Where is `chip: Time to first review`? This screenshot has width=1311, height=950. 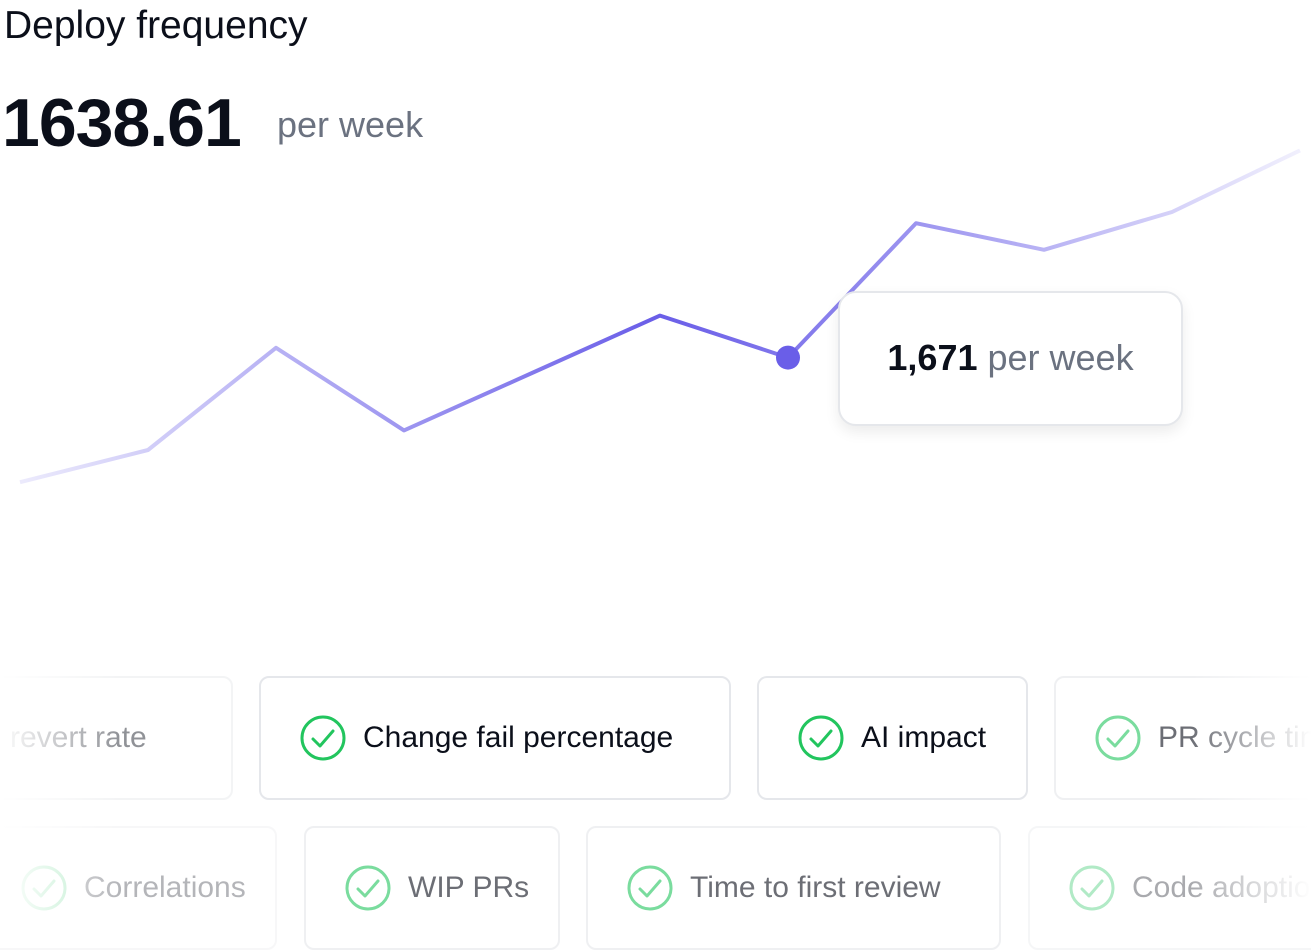
chip: Time to first review is located at coordinates (793, 888).